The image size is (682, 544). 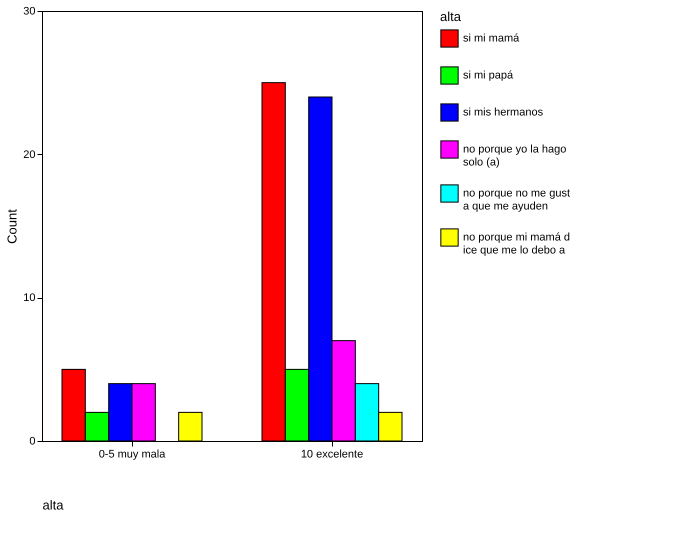 What do you see at coordinates (451, 16) in the screenshot?
I see `legend-title: alta` at bounding box center [451, 16].